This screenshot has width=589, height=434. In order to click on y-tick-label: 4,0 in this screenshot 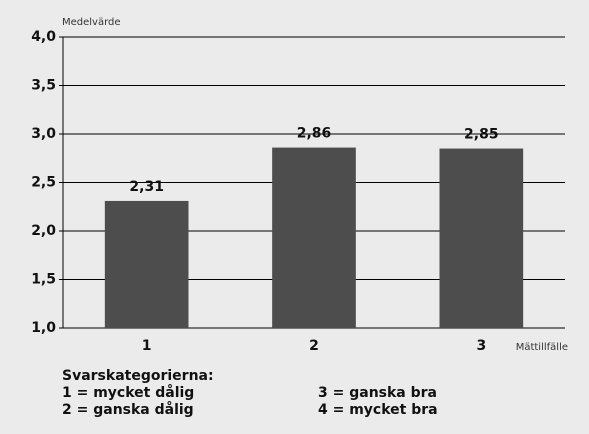, I will do `click(43, 37)`.